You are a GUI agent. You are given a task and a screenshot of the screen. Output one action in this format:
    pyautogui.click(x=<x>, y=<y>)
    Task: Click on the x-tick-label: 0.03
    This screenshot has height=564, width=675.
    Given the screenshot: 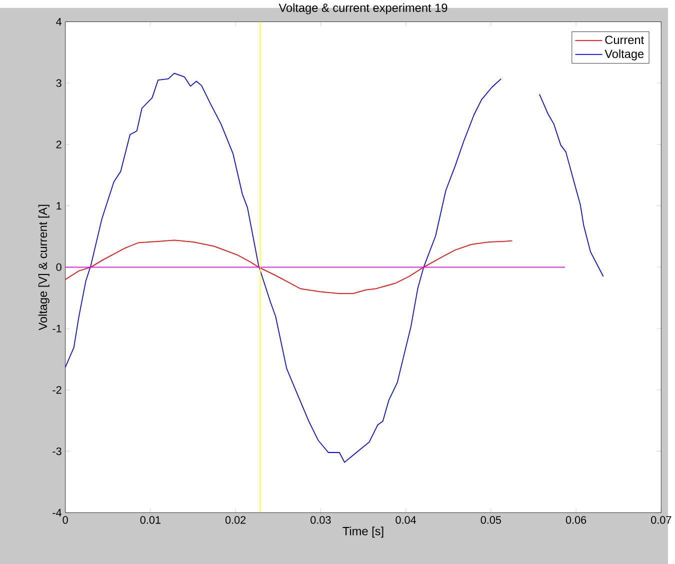 What is the action you would take?
    pyautogui.click(x=320, y=520)
    